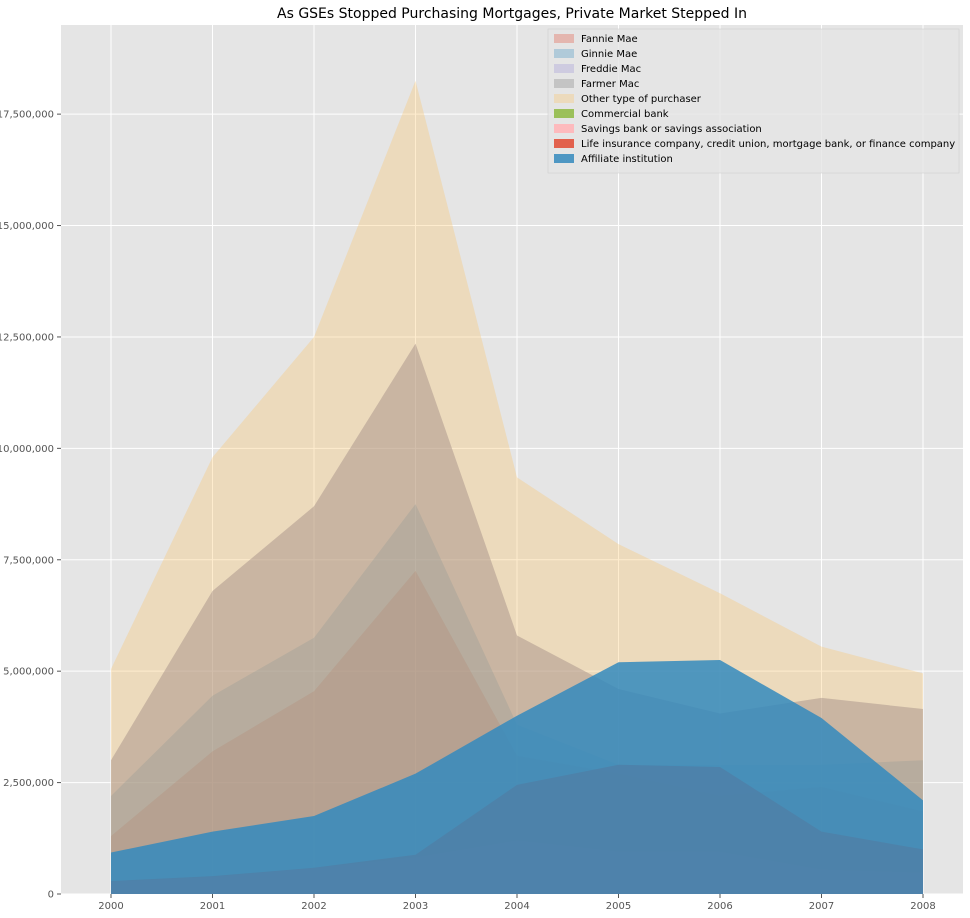 The width and height of the screenshot is (970, 918). What do you see at coordinates (516, 906) in the screenshot?
I see `x-tick-label: 2004` at bounding box center [516, 906].